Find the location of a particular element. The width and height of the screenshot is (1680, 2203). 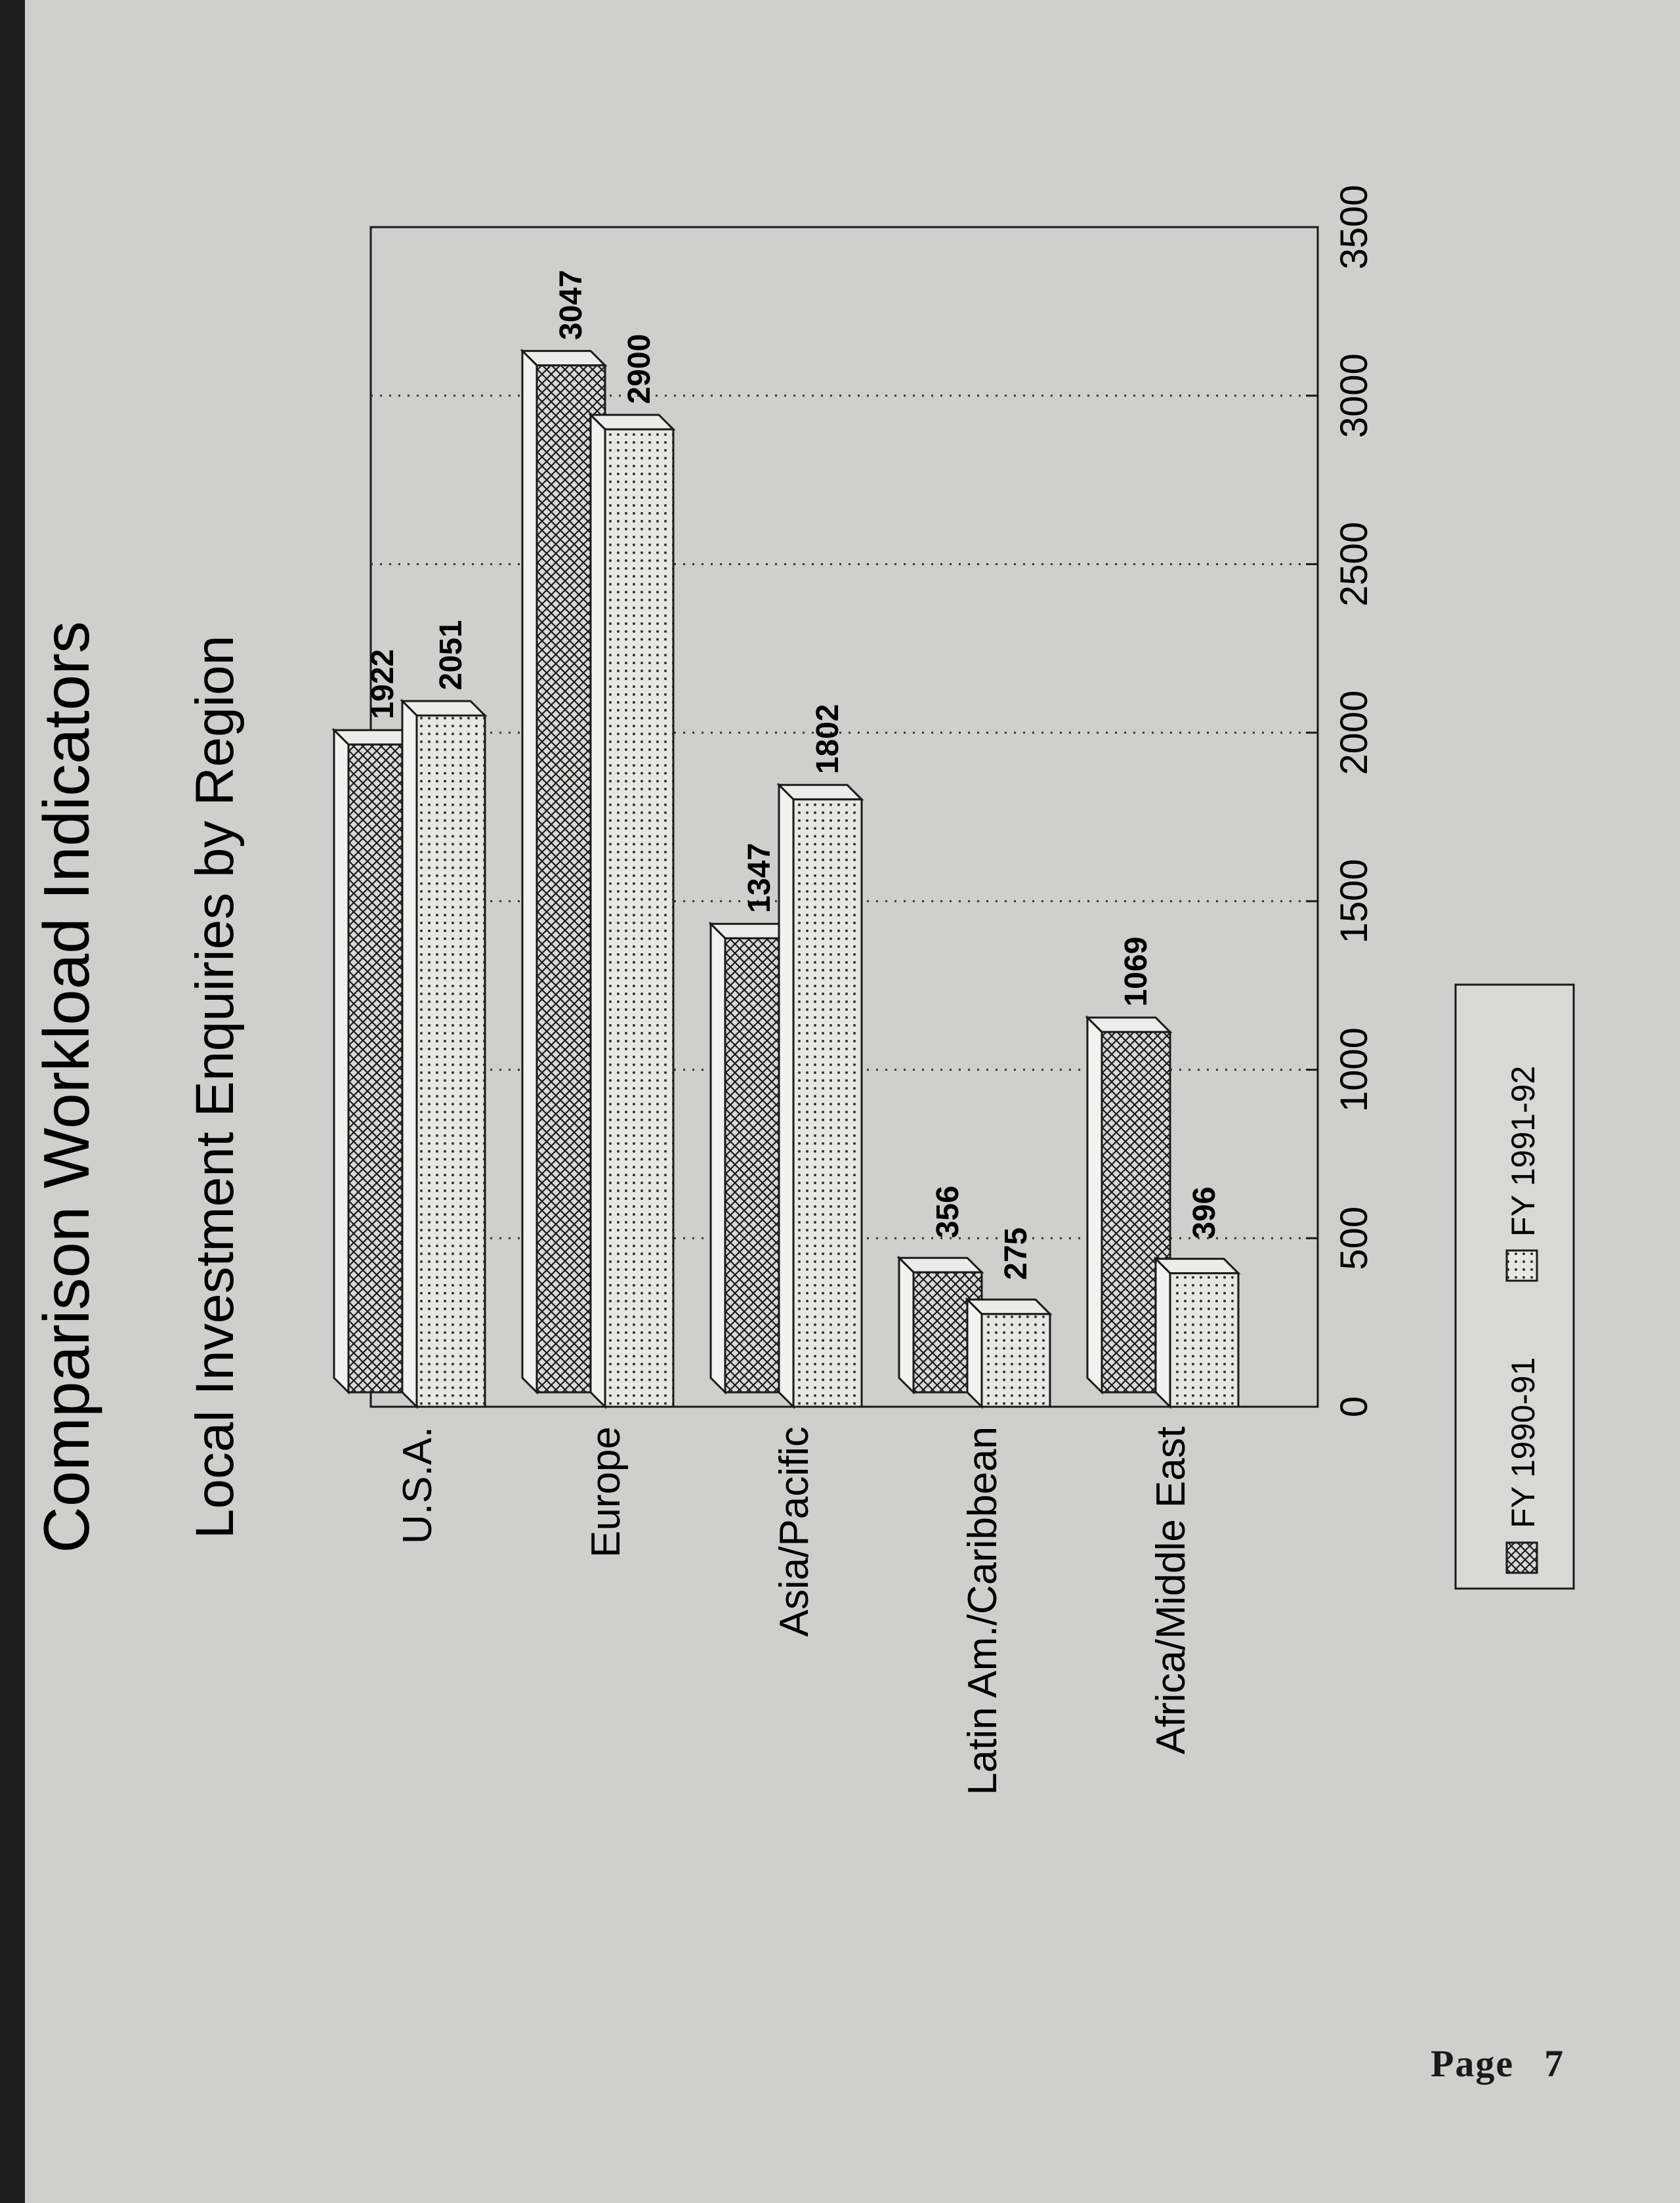

data-label: 275 is located at coordinates (1016, 1254).